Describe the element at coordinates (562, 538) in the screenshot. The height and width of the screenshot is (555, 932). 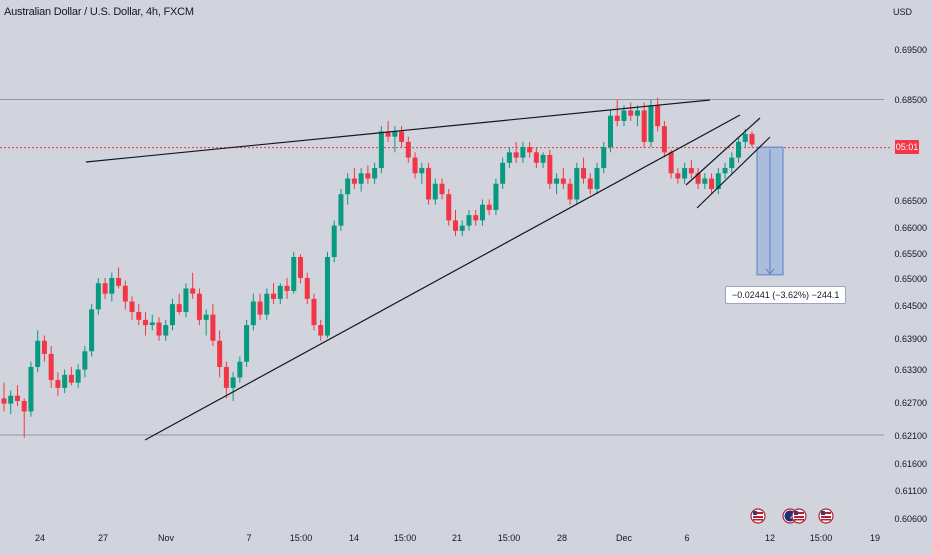
I see `x-axis-tick-label: 28` at that location.